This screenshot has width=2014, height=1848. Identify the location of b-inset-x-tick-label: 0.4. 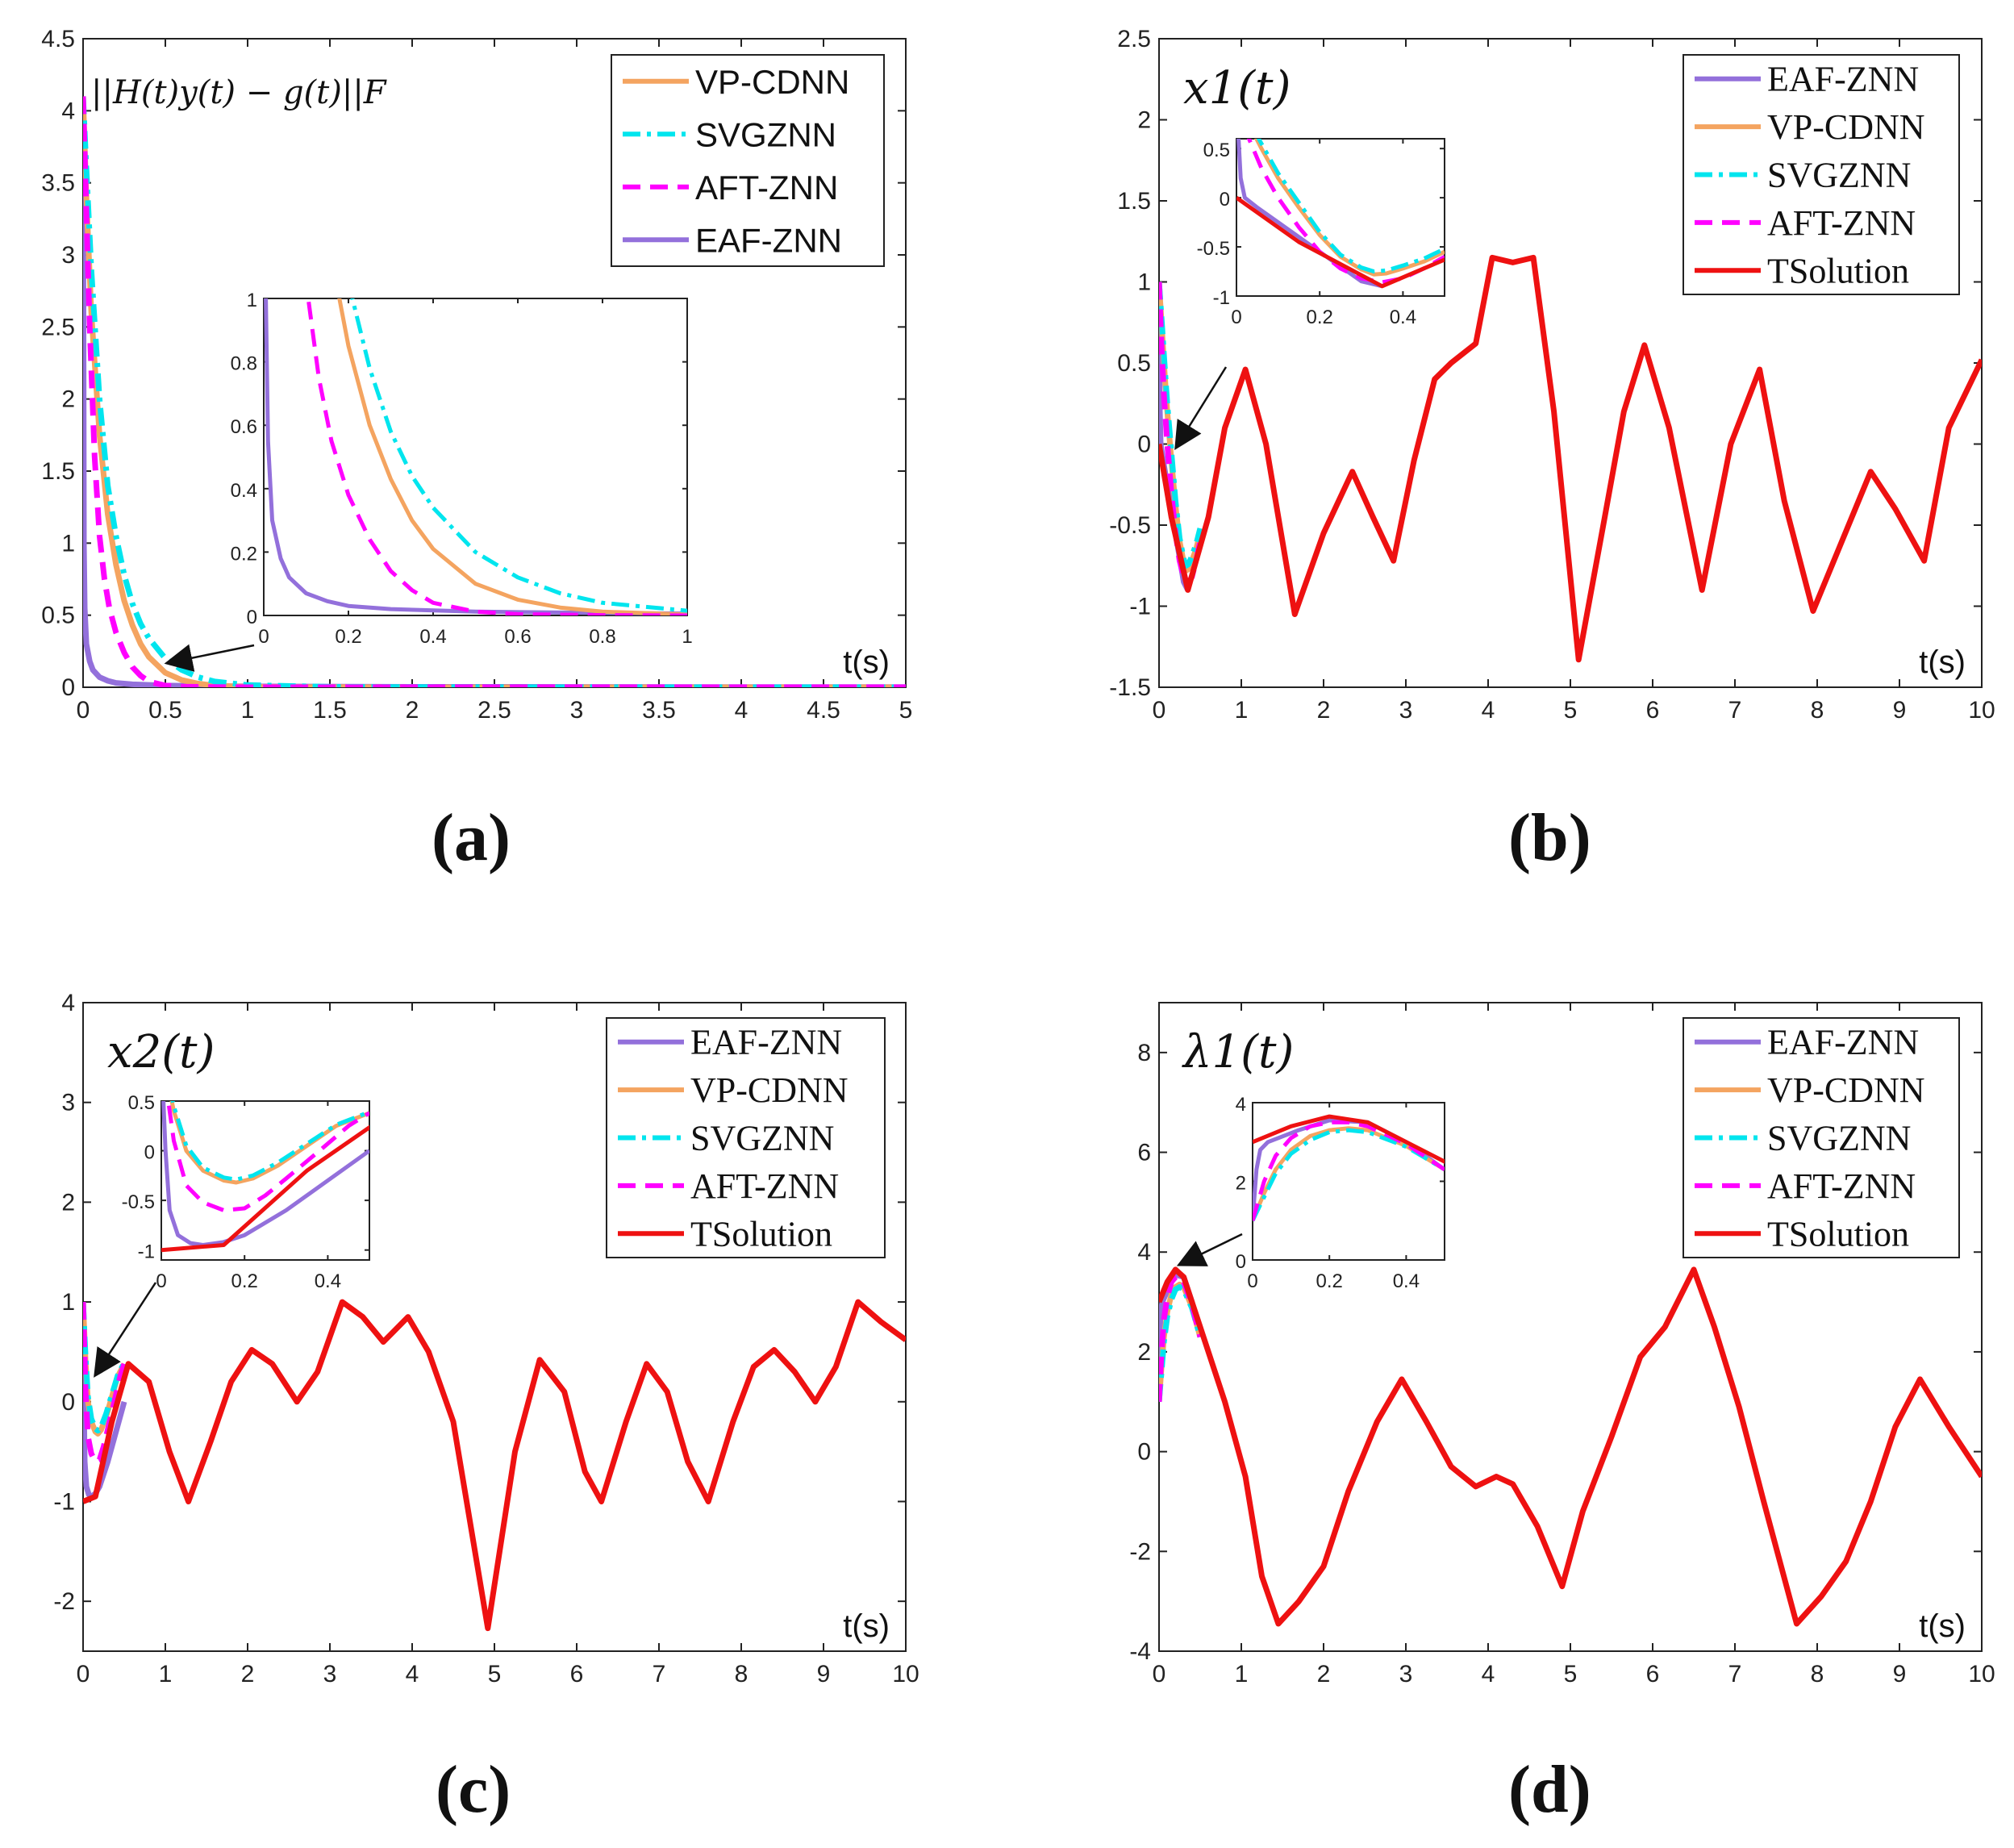
(1403, 317).